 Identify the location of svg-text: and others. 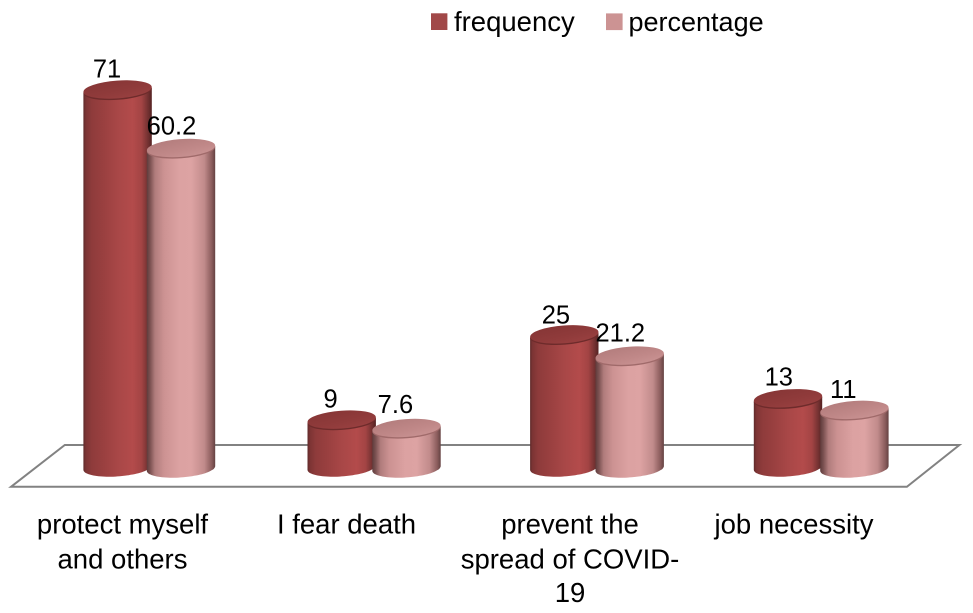
(123, 559).